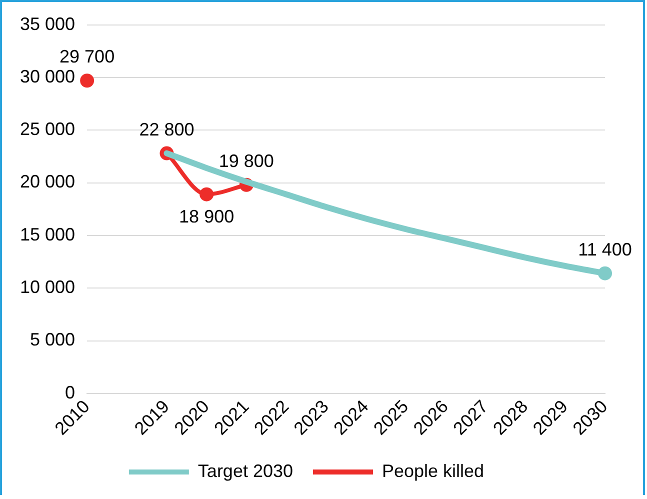 The image size is (647, 499). Describe the element at coordinates (246, 470) in the screenshot. I see `legend-label: Target 2030` at that location.